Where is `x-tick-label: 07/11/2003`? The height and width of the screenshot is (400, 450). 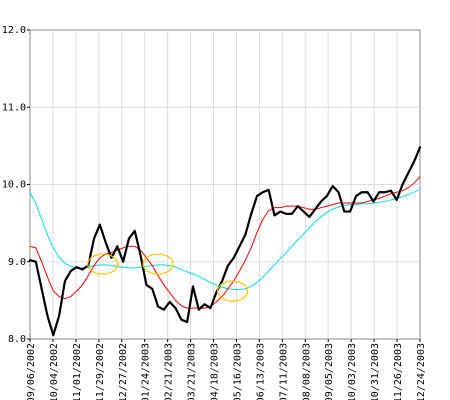 x-tick-label: 07/11/2003 is located at coordinates (283, 371).